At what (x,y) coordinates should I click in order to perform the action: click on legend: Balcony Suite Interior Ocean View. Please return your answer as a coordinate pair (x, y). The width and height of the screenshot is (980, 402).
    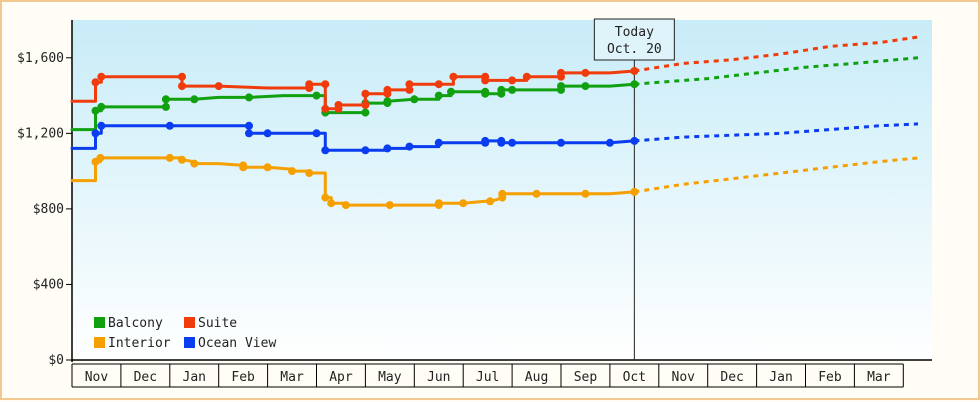
    Looking at the image, I should click on (185, 333).